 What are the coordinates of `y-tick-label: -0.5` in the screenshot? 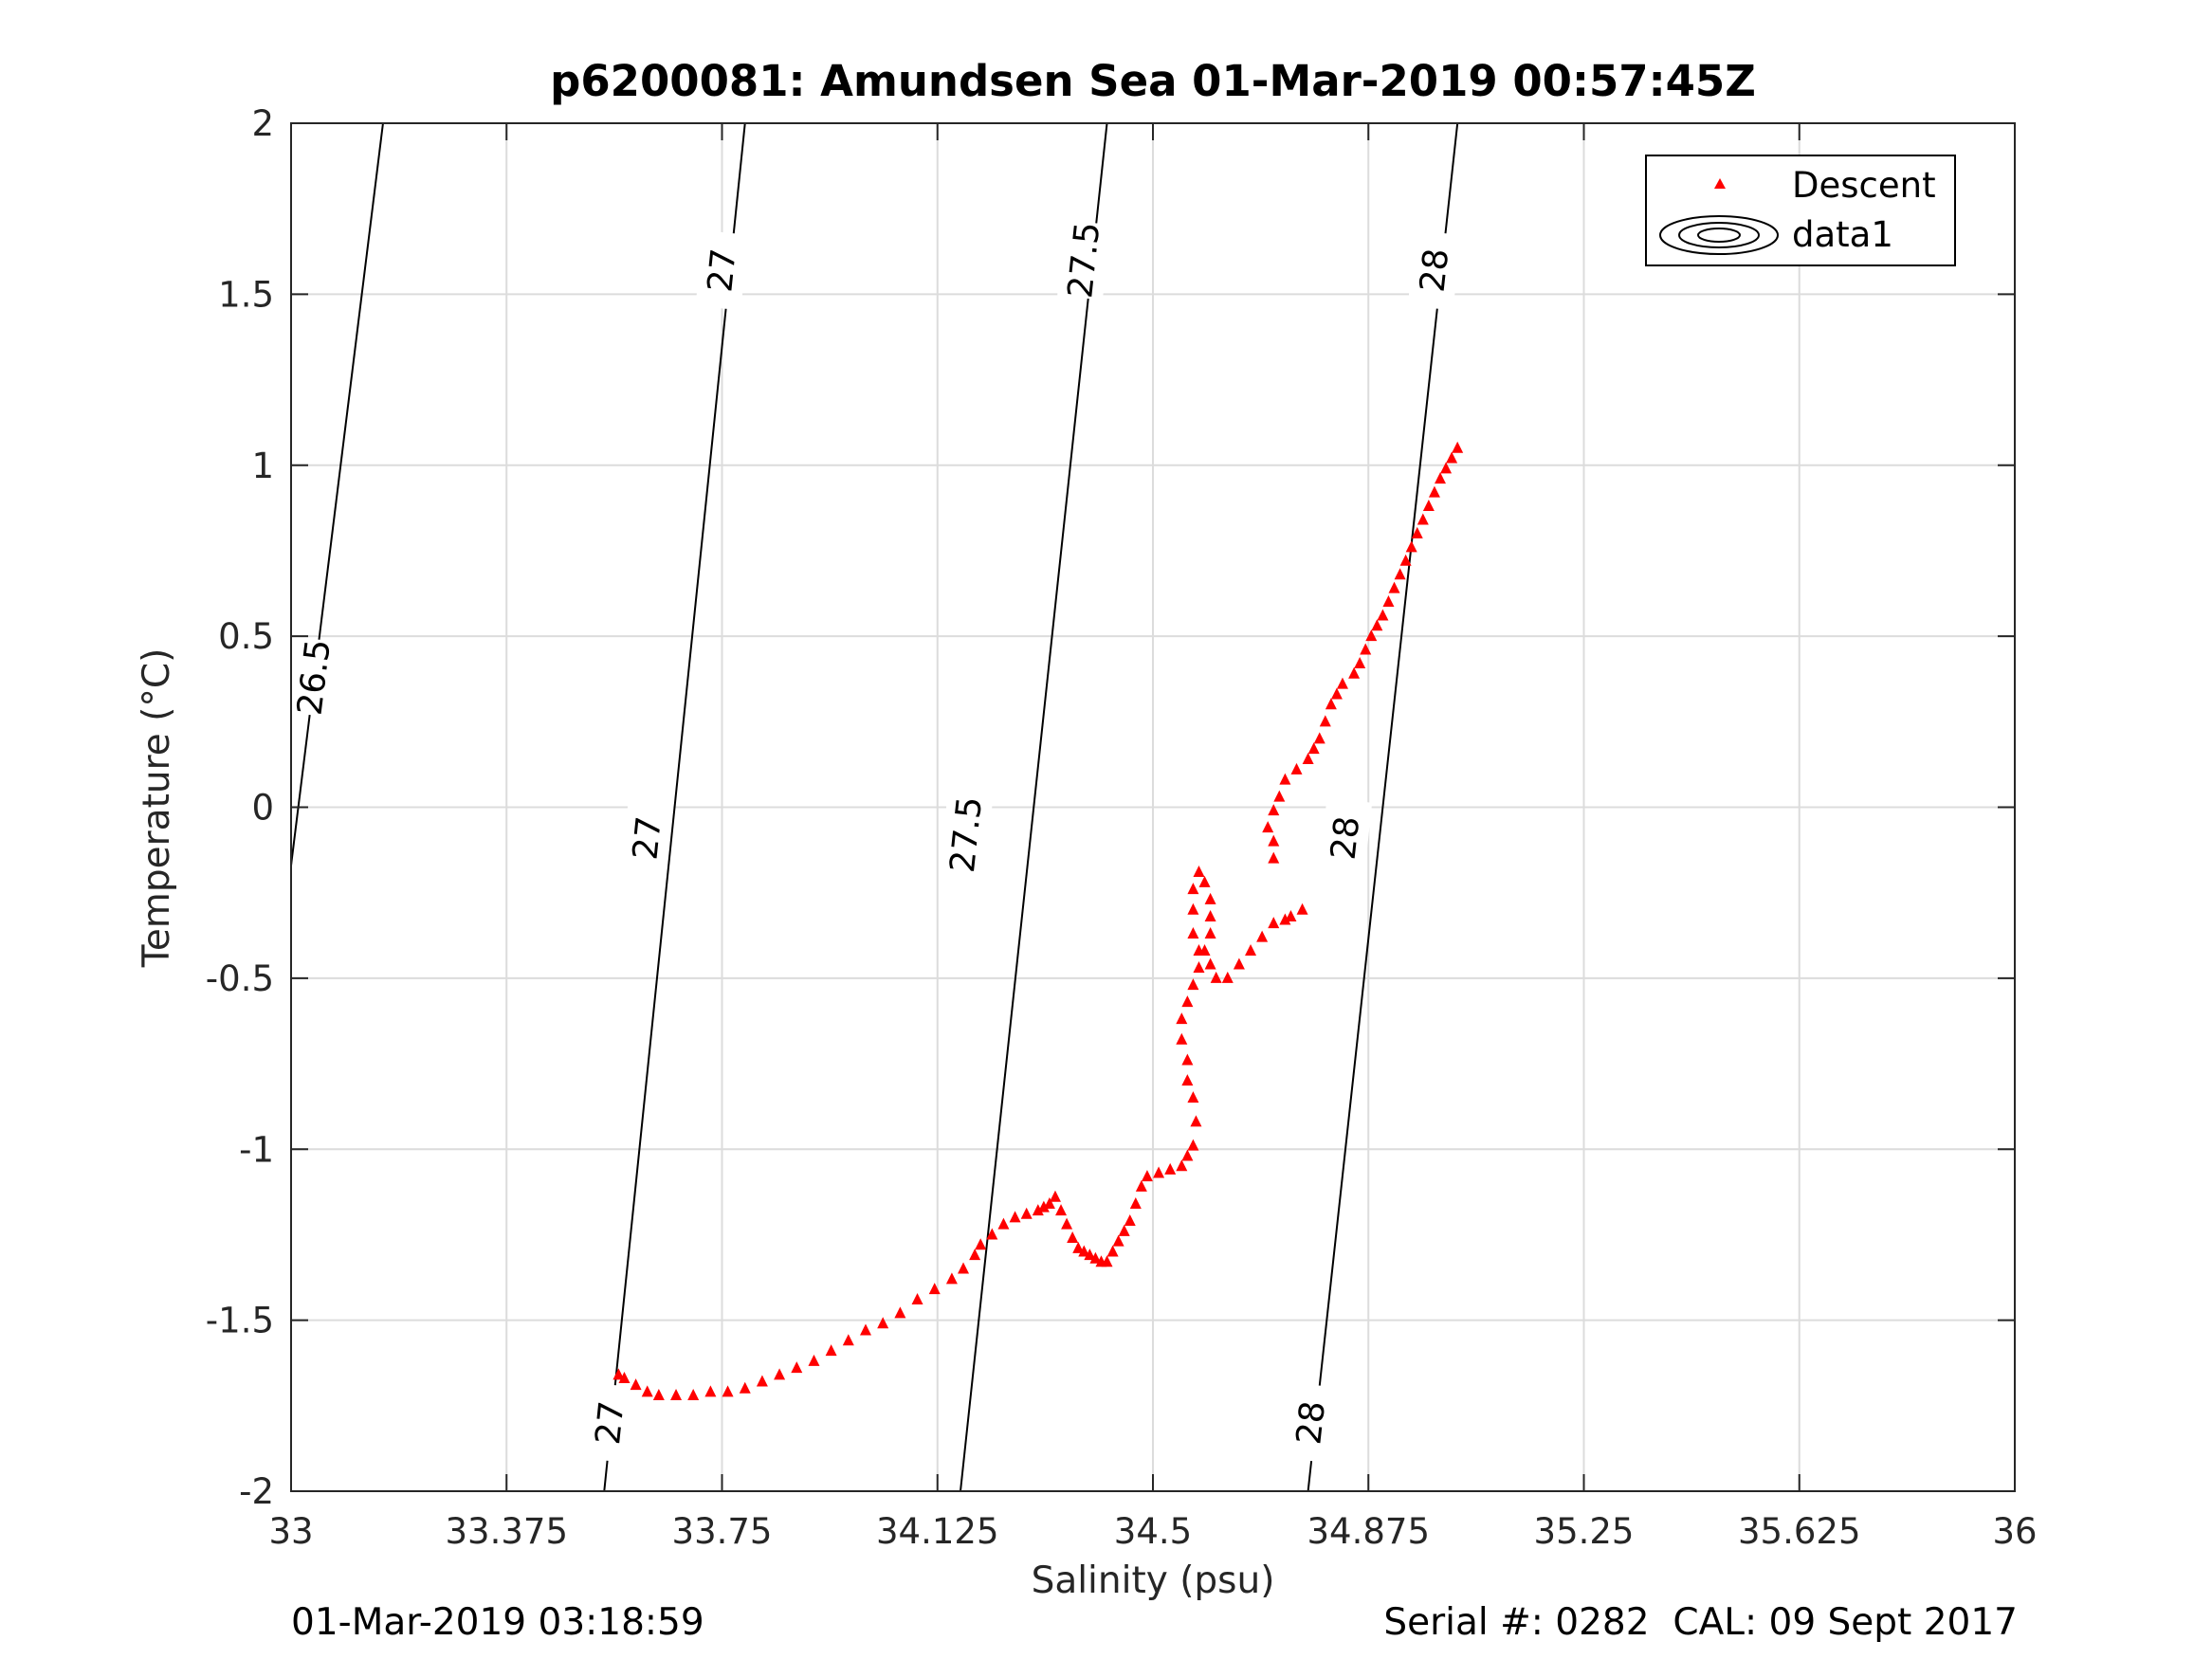 It's located at (240, 978).